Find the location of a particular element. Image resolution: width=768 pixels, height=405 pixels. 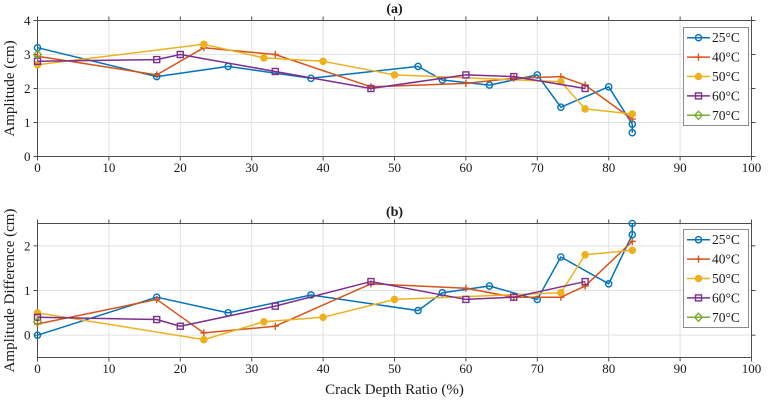

y-axis-label: Amplitude (cm) is located at coordinates (10, 88).